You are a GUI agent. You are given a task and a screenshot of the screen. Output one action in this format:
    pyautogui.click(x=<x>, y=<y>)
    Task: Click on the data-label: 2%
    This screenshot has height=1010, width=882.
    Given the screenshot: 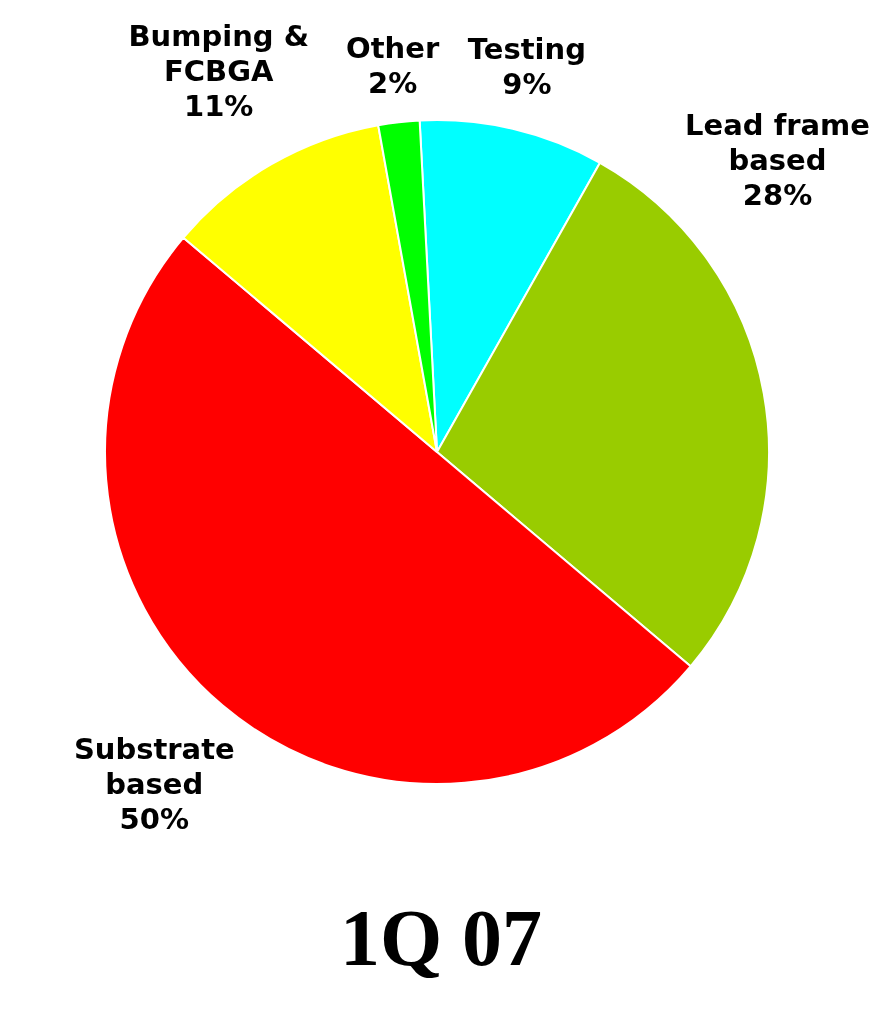 What is the action you would take?
    pyautogui.click(x=393, y=83)
    